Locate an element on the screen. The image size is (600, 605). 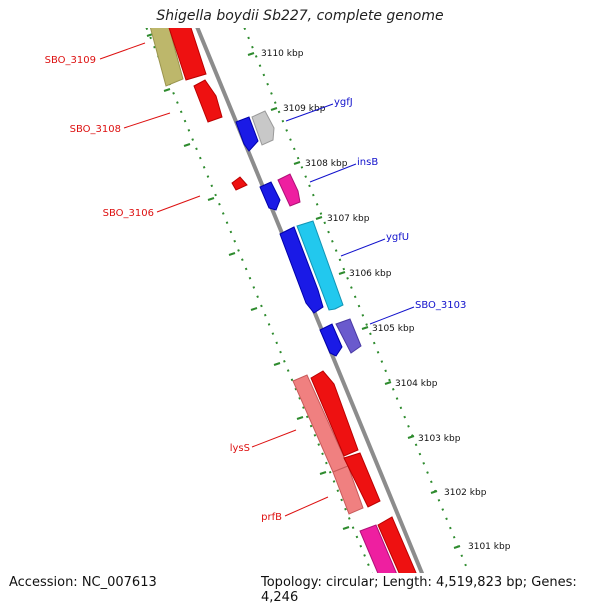
leader-ygfj is located at coordinates (309, 112).